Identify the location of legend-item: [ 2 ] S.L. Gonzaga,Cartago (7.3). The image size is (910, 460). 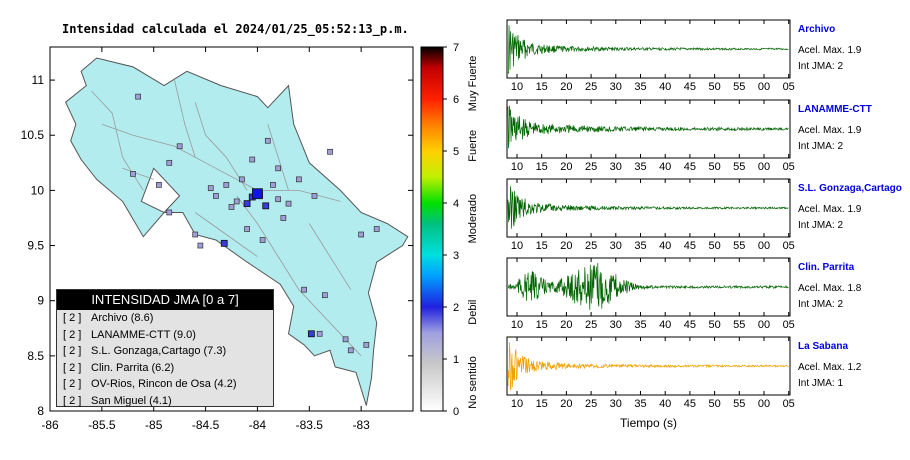
(165, 351).